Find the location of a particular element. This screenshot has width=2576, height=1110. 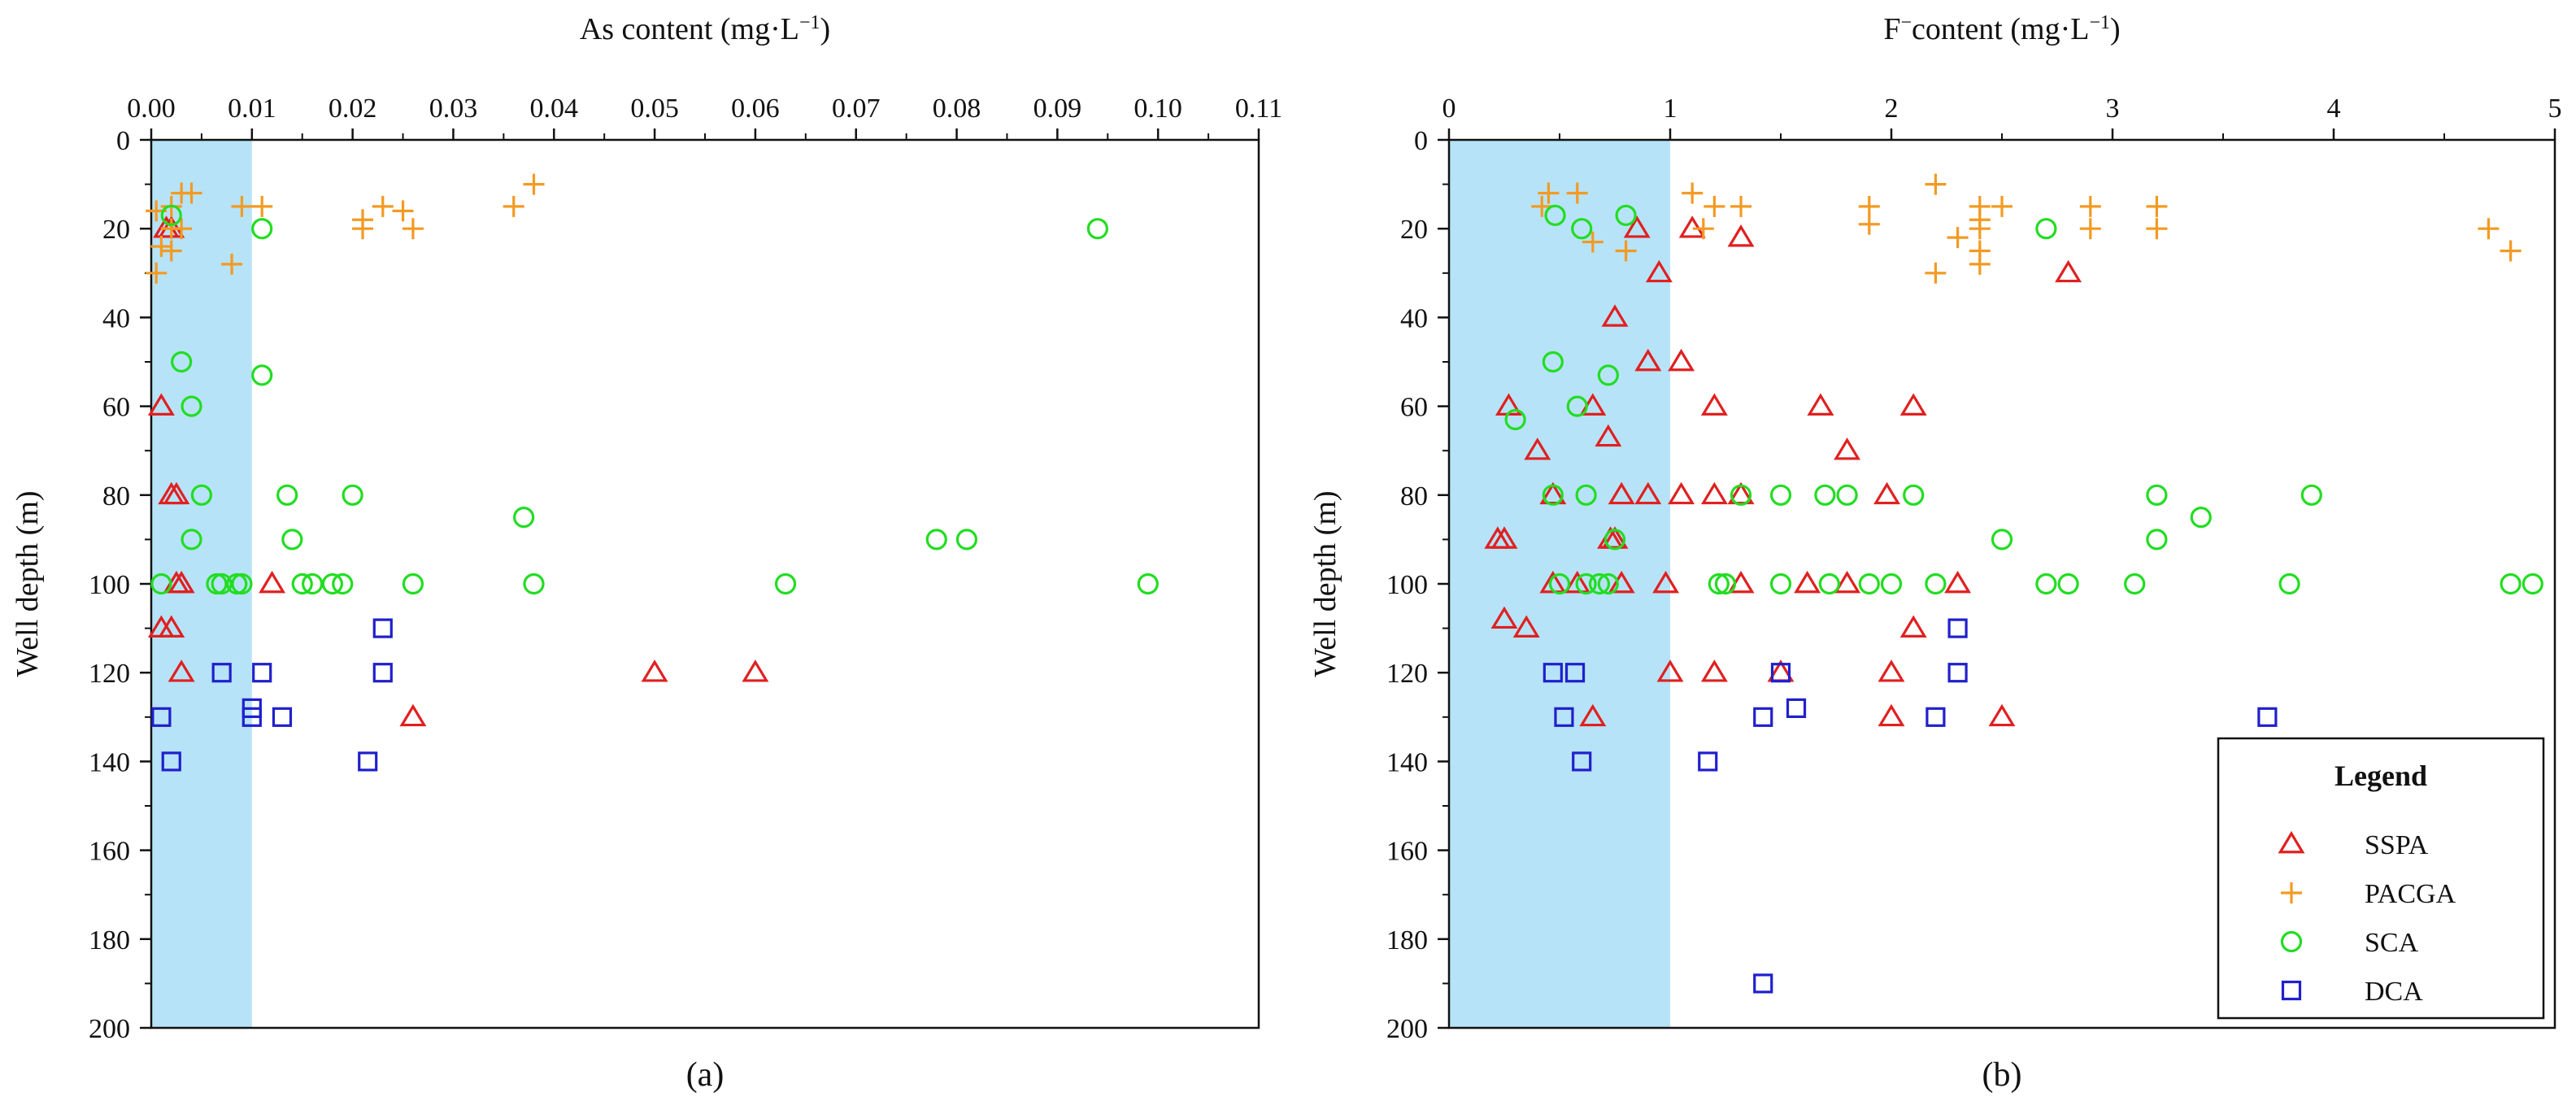

y-tick-label: 0 is located at coordinates (1421, 141).